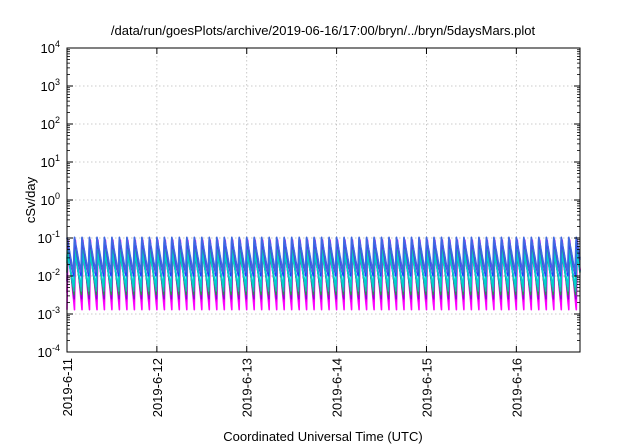 The height and width of the screenshot is (448, 640). Describe the element at coordinates (337, 387) in the screenshot. I see `x-tick-label: 2019-6-14` at that location.